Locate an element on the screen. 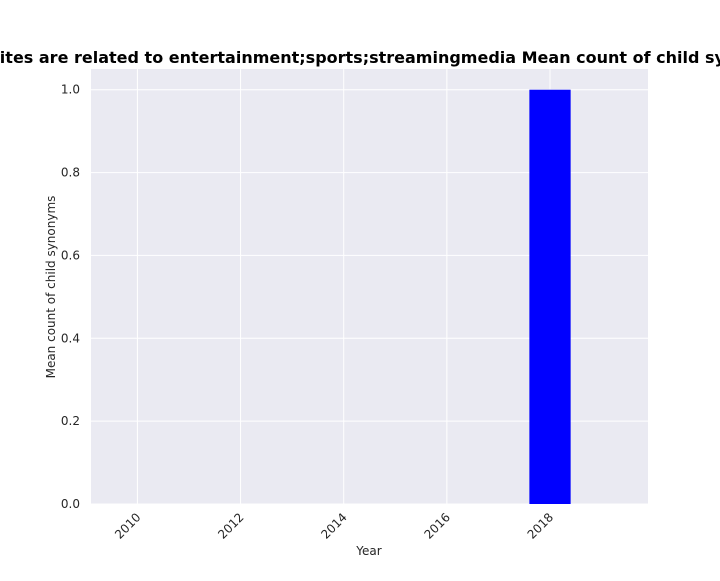 The image size is (720, 581). x-tick-label: 2014 is located at coordinates (333, 525).